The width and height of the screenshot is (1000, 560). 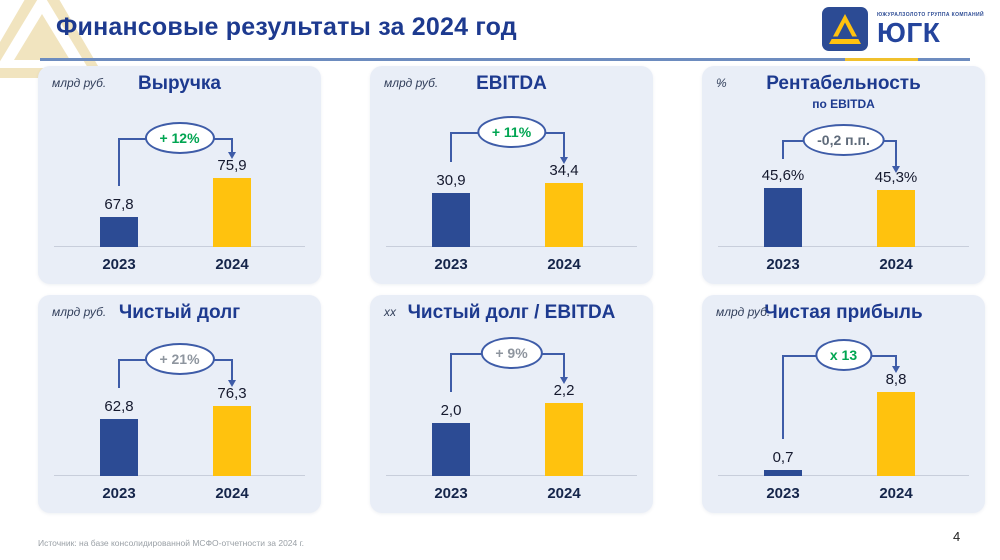 I want to click on bar-group-2024: 76,3, so click(x=232, y=430).